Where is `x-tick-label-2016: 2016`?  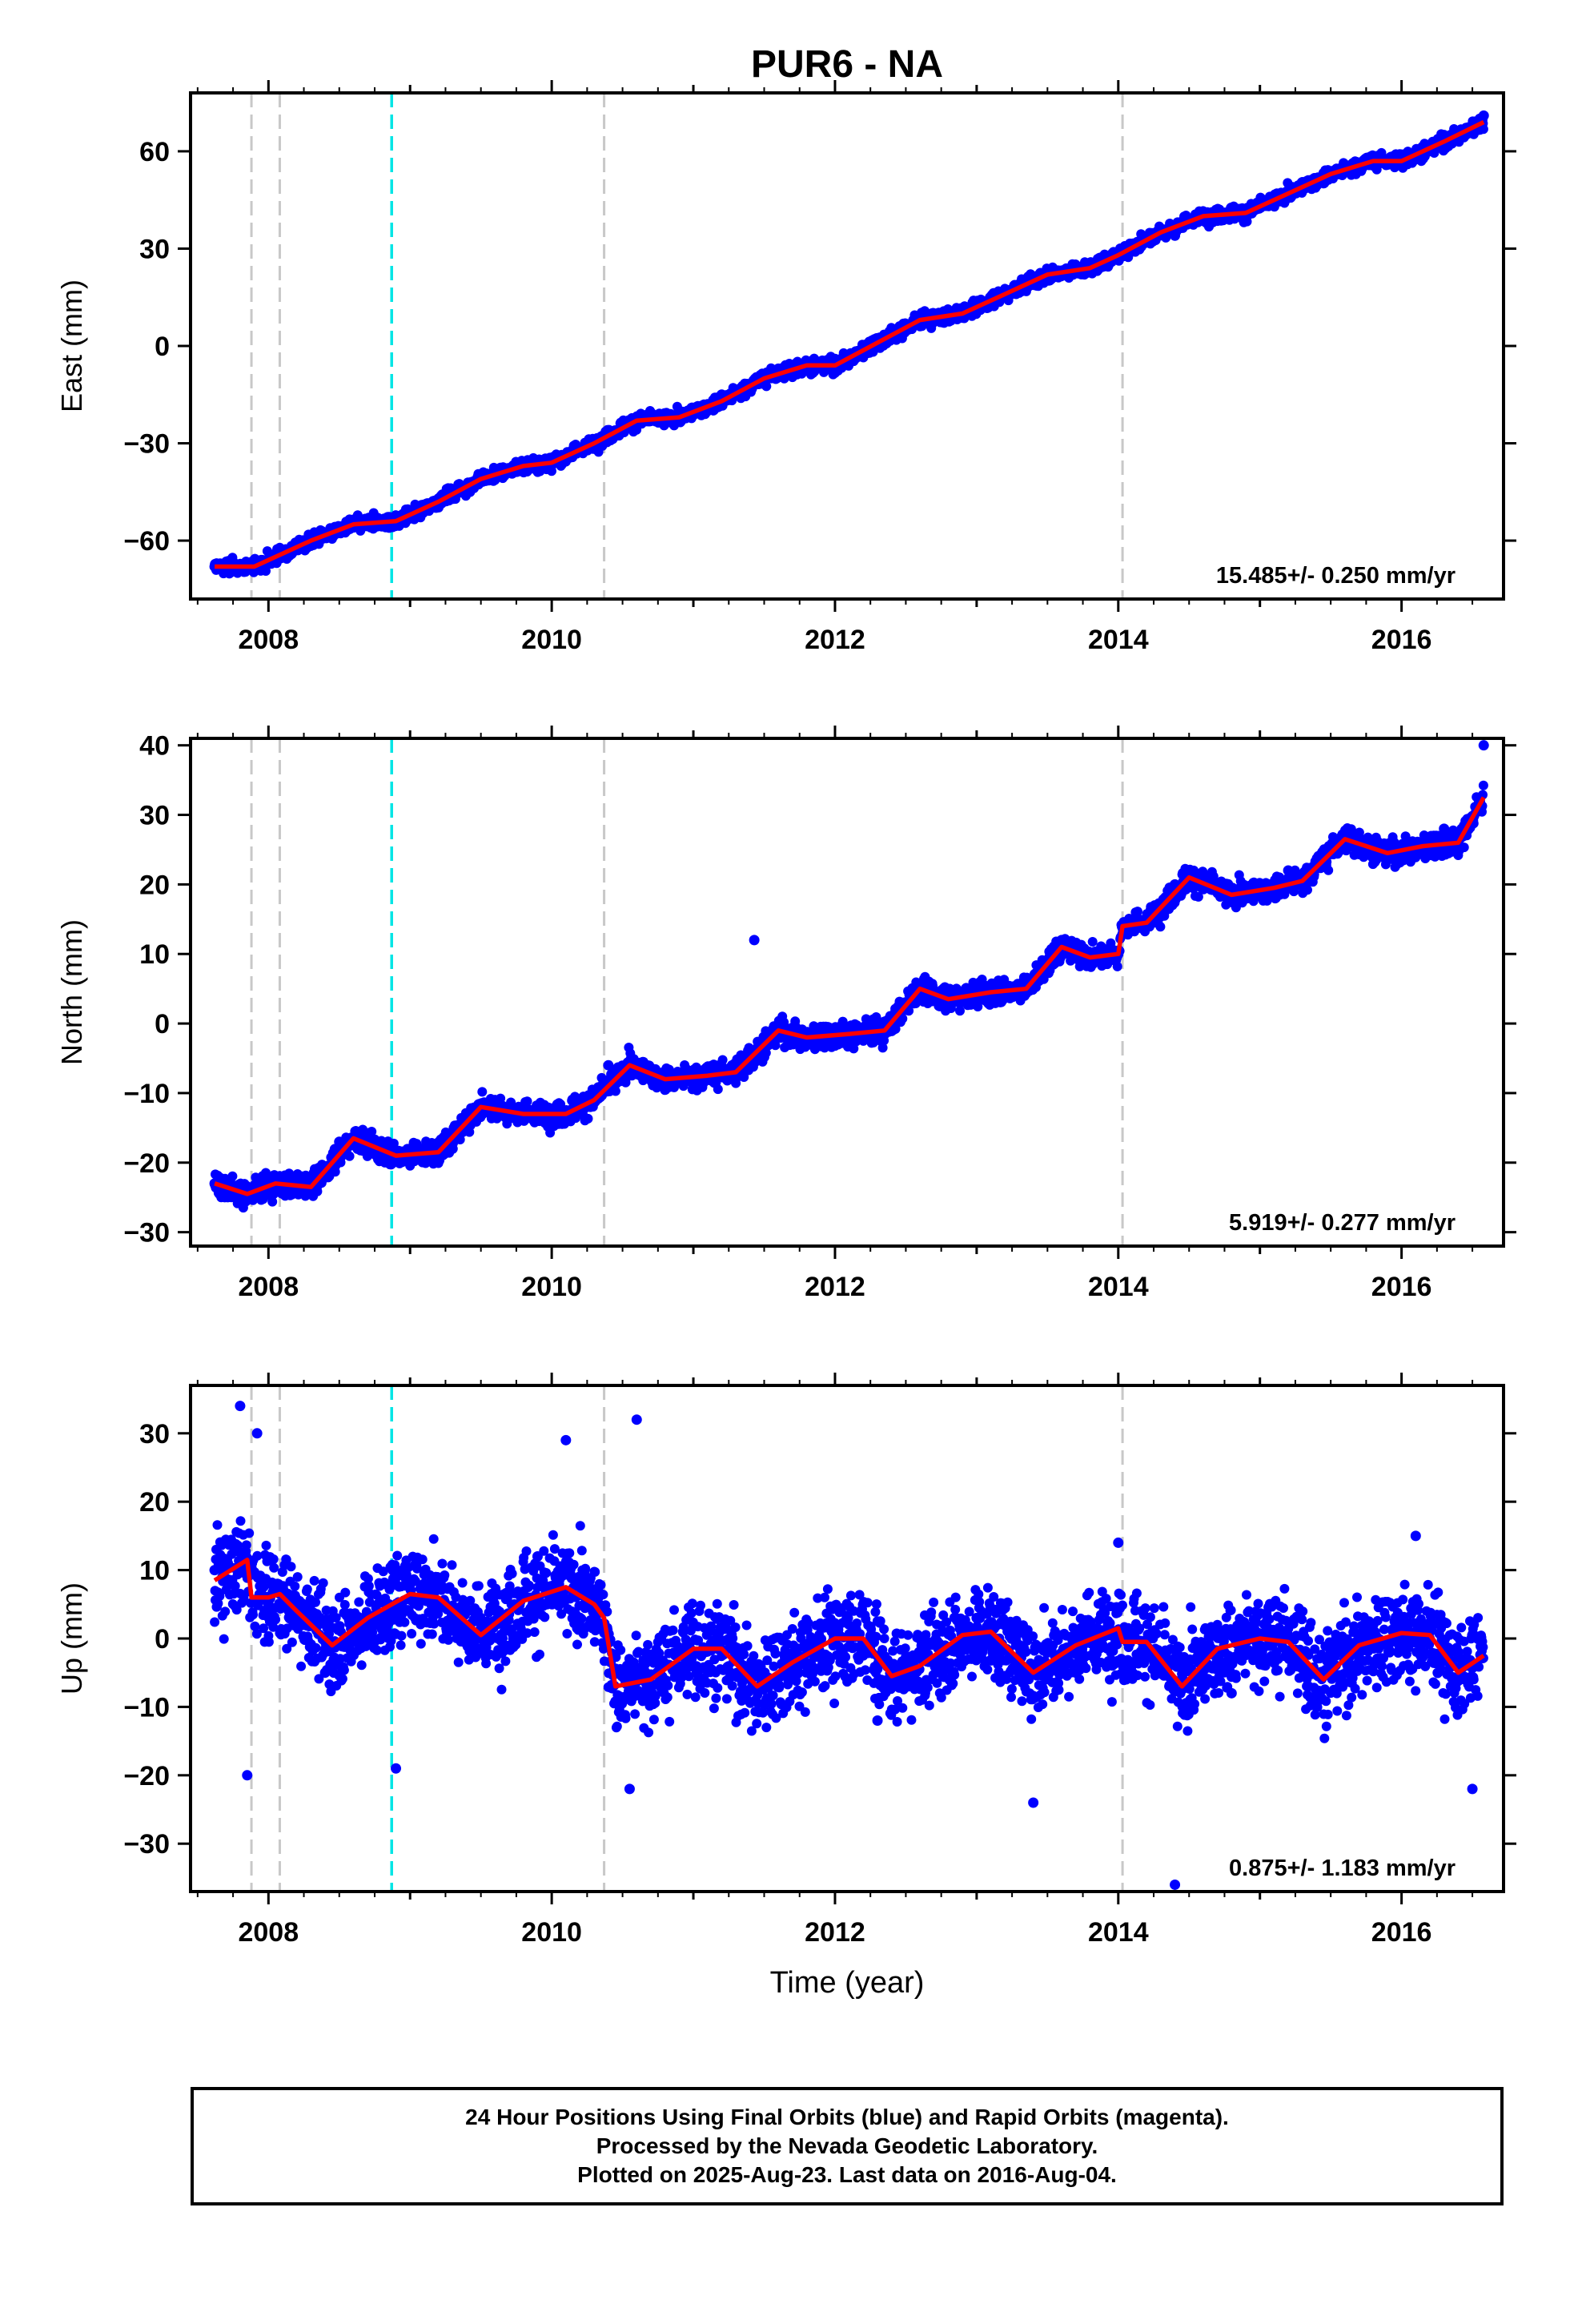 x-tick-label-2016: 2016 is located at coordinates (1402, 640).